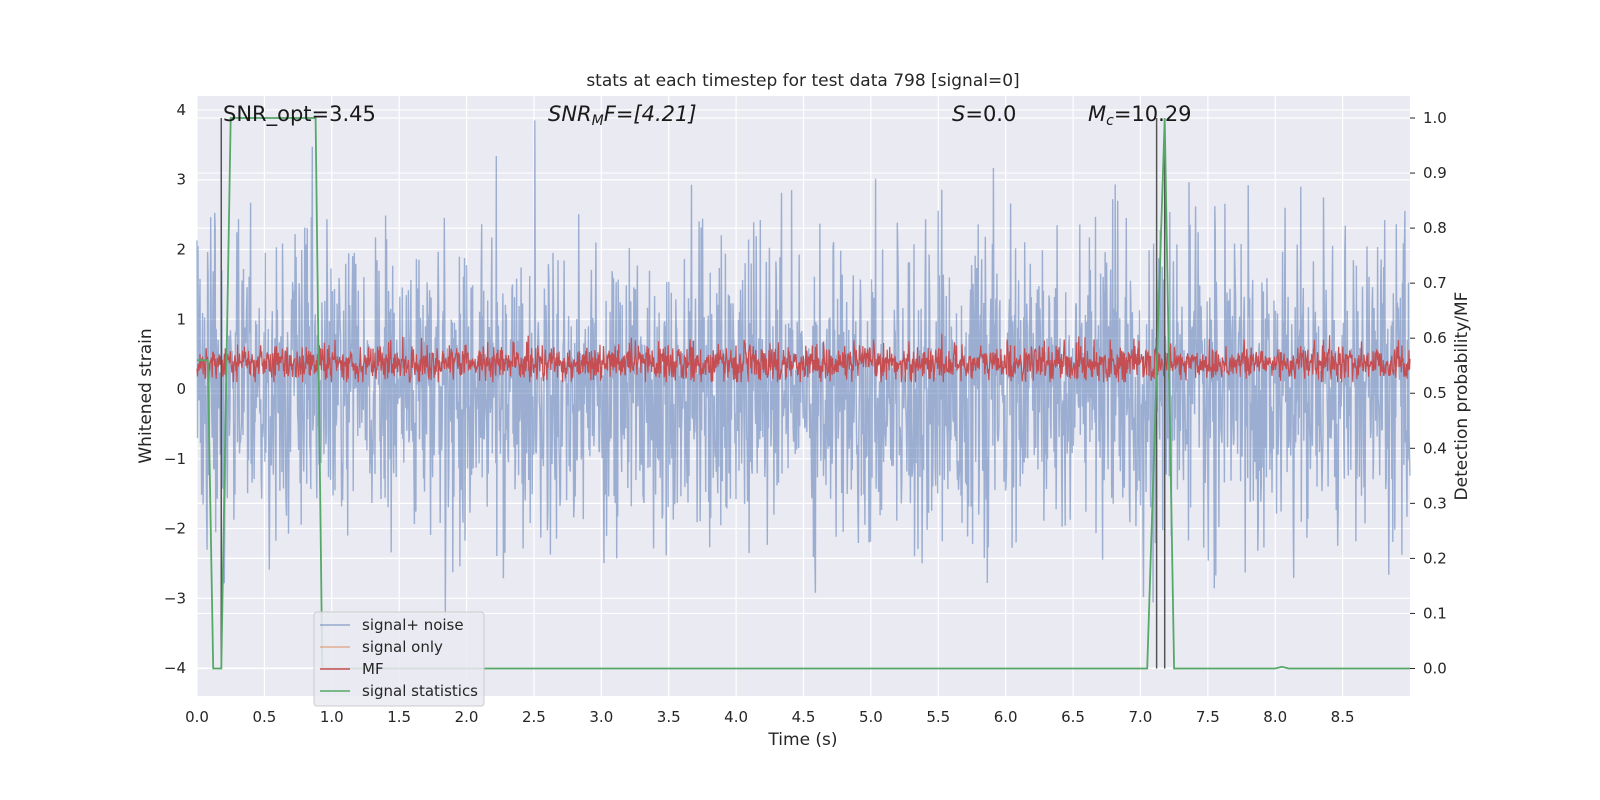 The height and width of the screenshot is (800, 1600). I want to click on series-mf, so click(803, 358).